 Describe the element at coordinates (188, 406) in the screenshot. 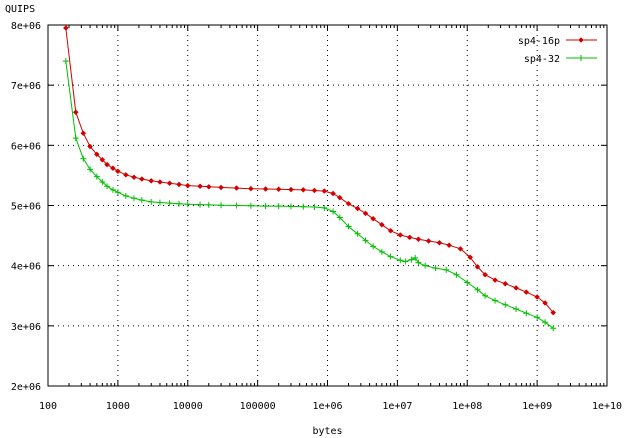

I see `x-tick-label: 10000` at that location.